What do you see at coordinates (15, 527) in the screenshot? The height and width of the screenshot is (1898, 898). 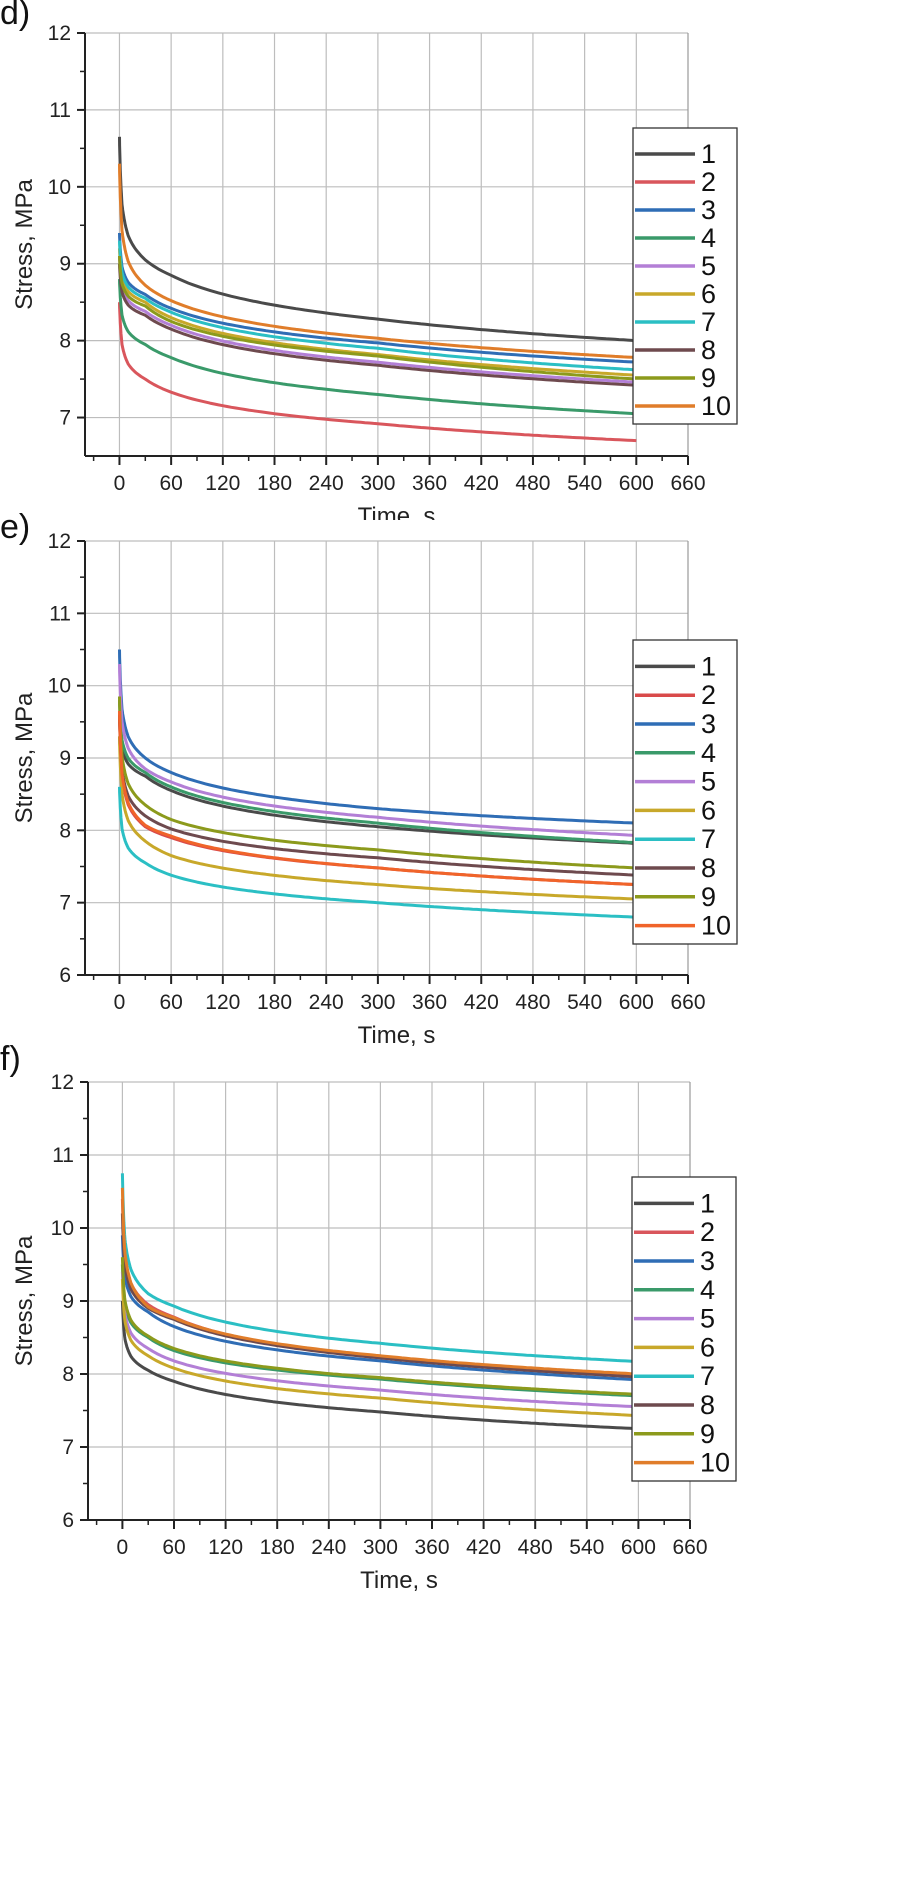 I see `panel-label-e: e)` at bounding box center [15, 527].